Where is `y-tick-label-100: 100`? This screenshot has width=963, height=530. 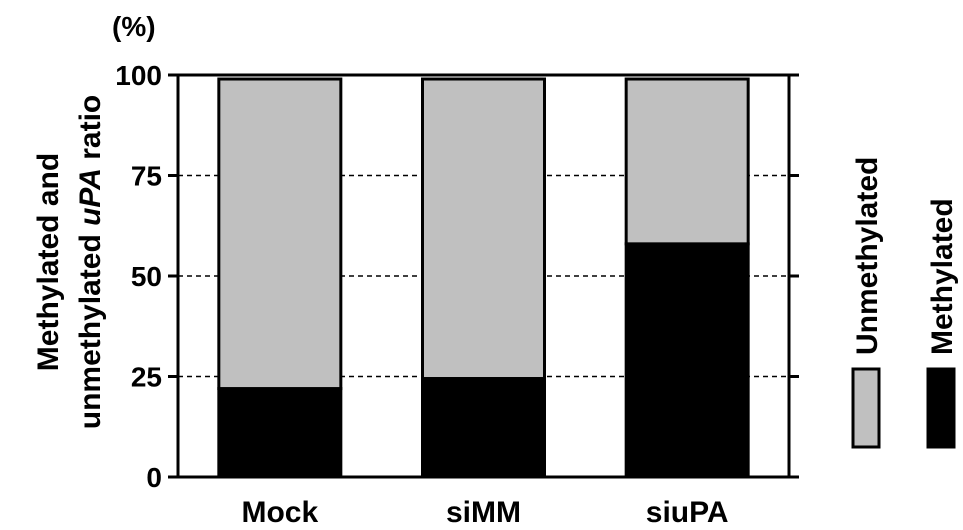
y-tick-label-100: 100 is located at coordinates (138, 75).